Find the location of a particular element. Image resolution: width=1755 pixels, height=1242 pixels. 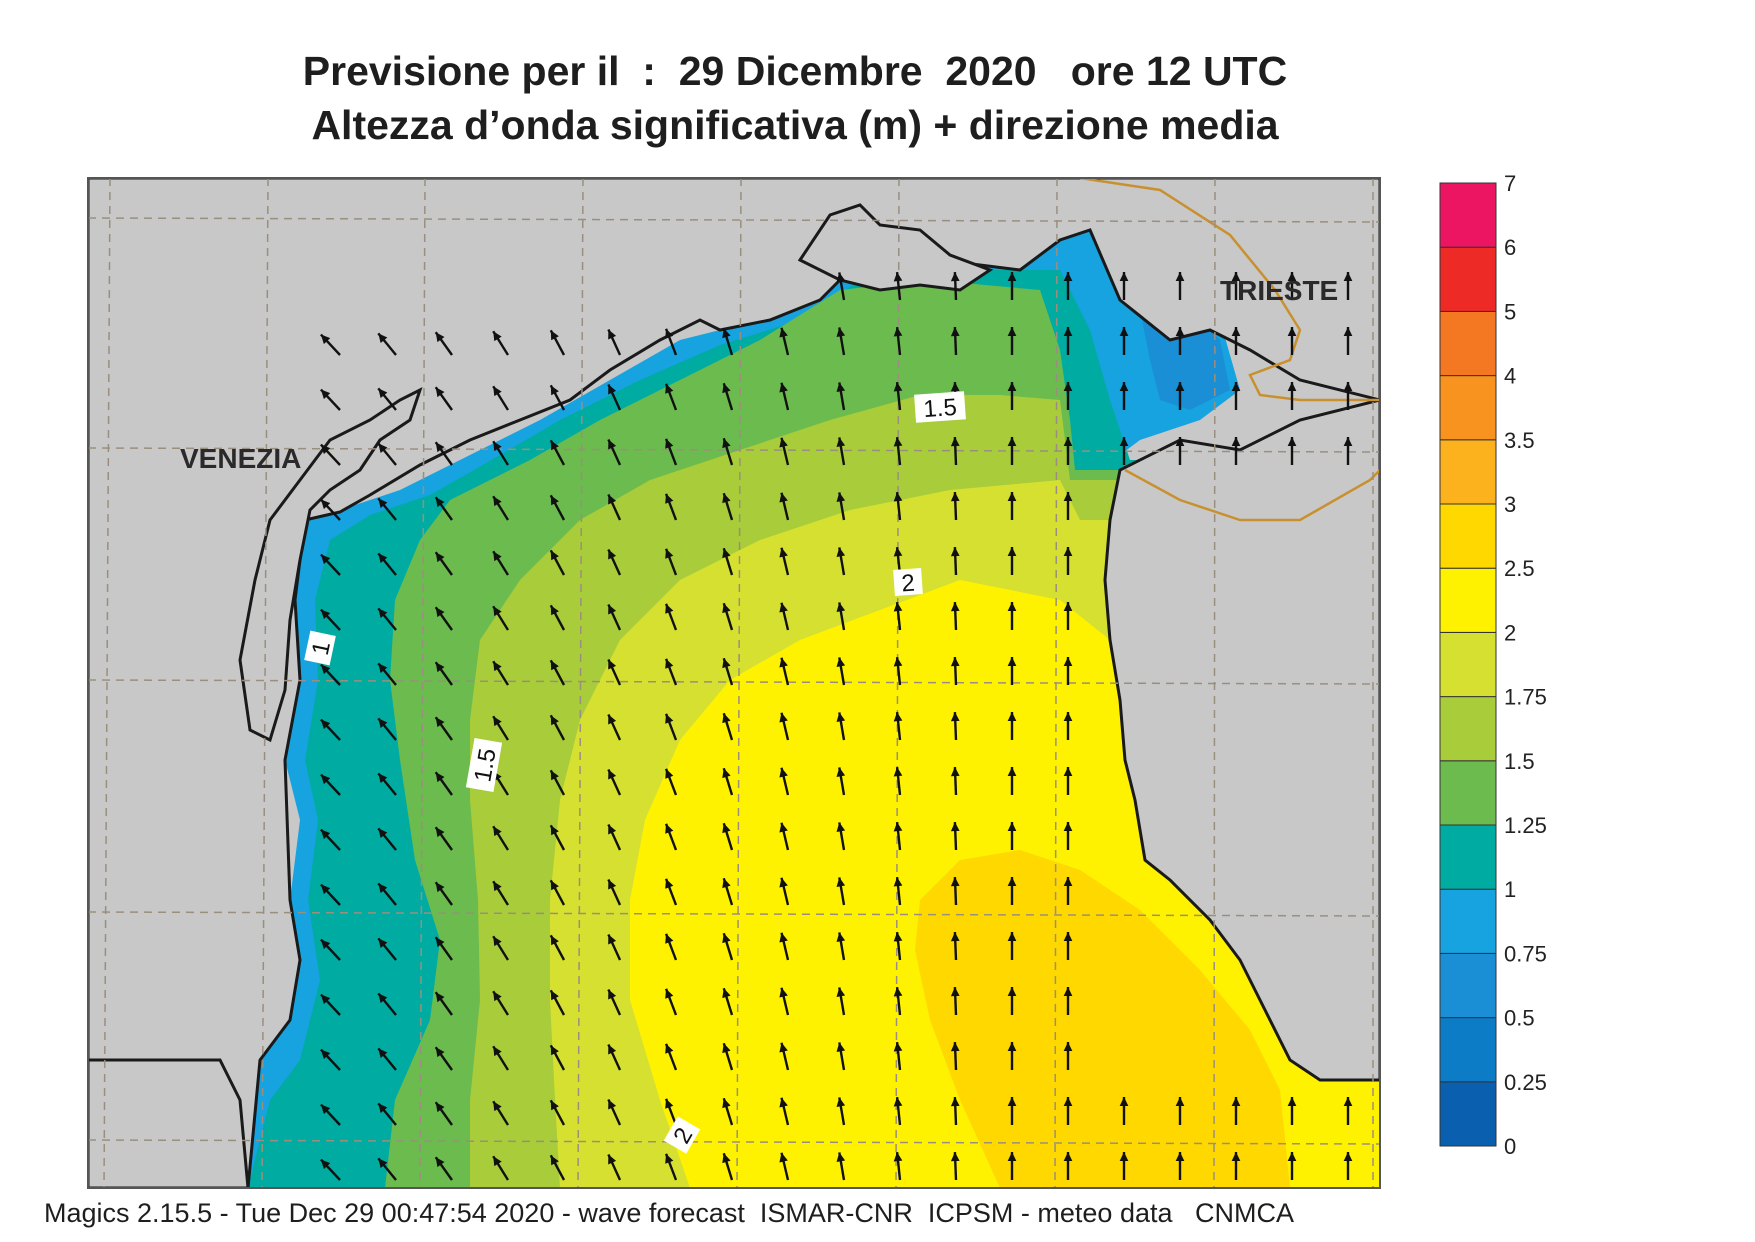

land-grado-islands is located at coordinates (895, 247).